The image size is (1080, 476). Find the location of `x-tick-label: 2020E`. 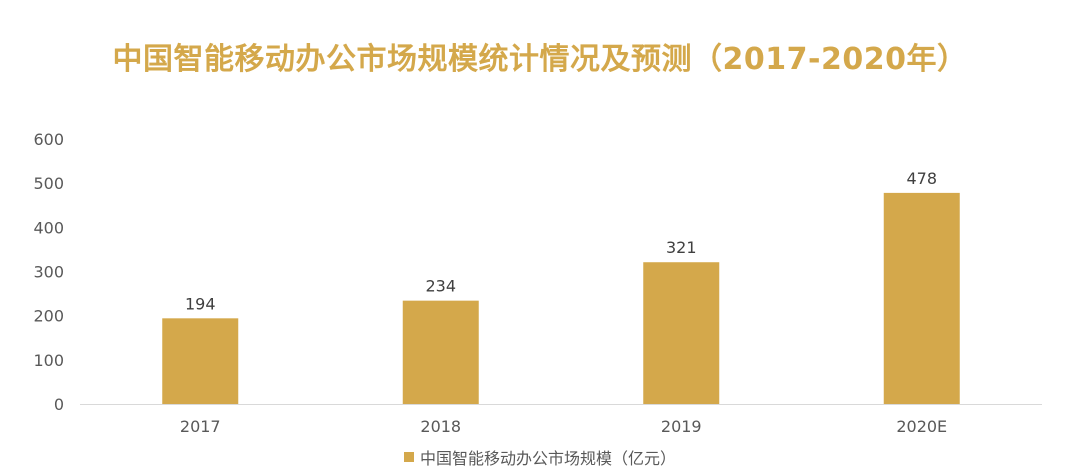

x-tick-label: 2020E is located at coordinates (921, 426).